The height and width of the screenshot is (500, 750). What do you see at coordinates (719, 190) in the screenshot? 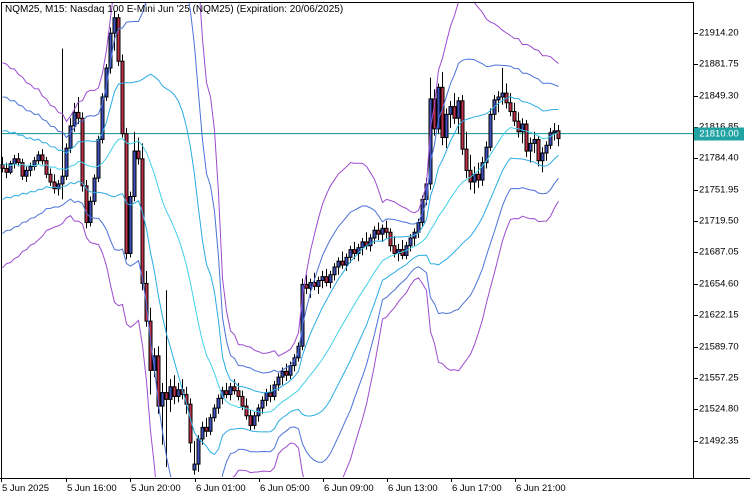
I see `price-axis-label: 21751.95` at bounding box center [719, 190].